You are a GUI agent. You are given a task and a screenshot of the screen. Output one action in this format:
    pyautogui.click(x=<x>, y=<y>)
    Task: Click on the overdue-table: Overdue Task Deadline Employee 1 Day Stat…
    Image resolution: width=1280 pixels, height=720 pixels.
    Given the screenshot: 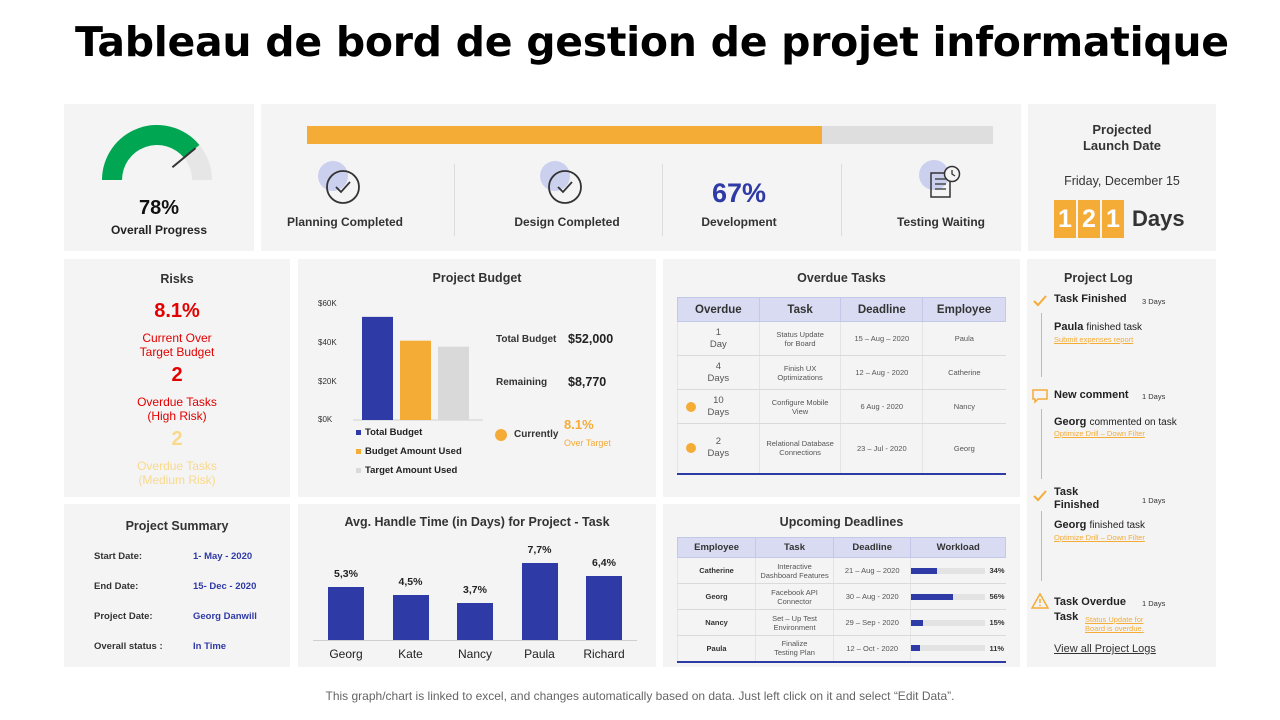 What is the action you would take?
    pyautogui.click(x=841, y=386)
    